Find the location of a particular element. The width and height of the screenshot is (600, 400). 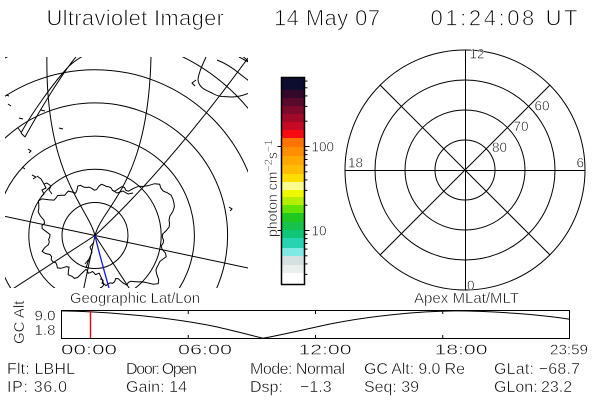

svg-text: 18 is located at coordinates (355, 163).